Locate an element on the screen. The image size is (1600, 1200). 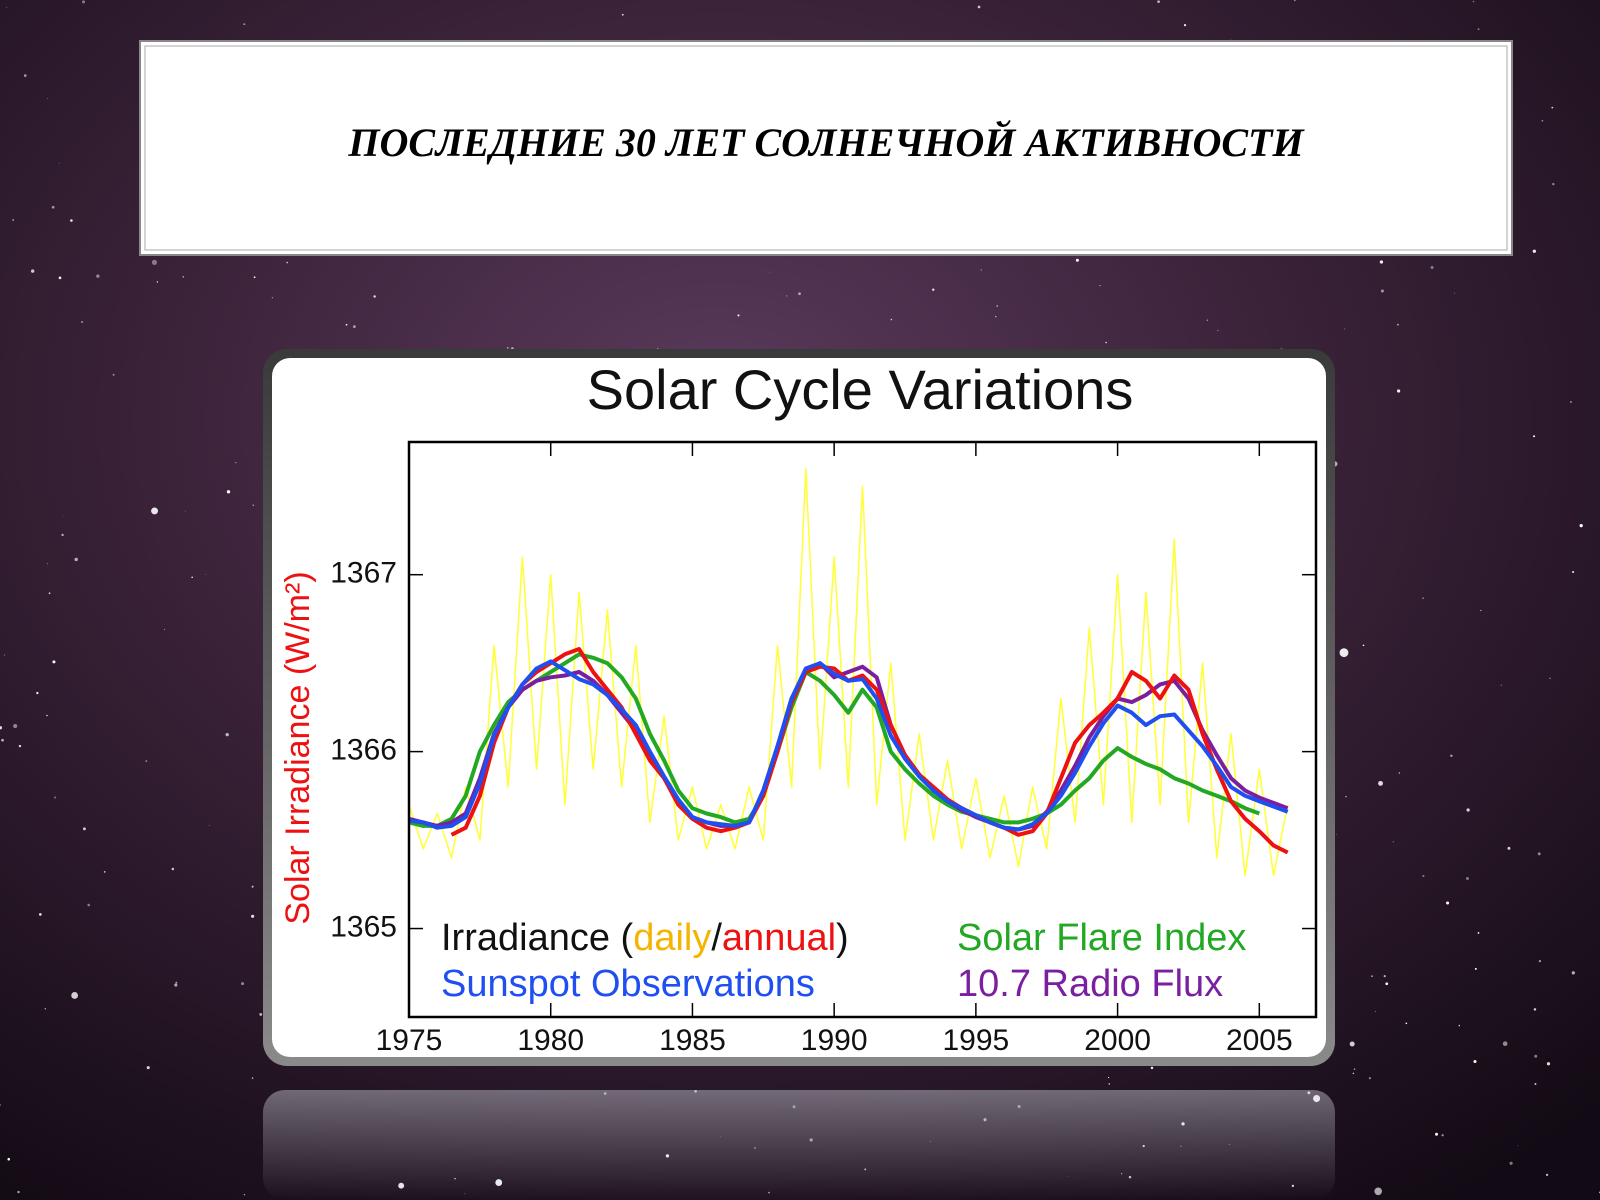
x-tick-label: 1985 is located at coordinates (692, 1040).